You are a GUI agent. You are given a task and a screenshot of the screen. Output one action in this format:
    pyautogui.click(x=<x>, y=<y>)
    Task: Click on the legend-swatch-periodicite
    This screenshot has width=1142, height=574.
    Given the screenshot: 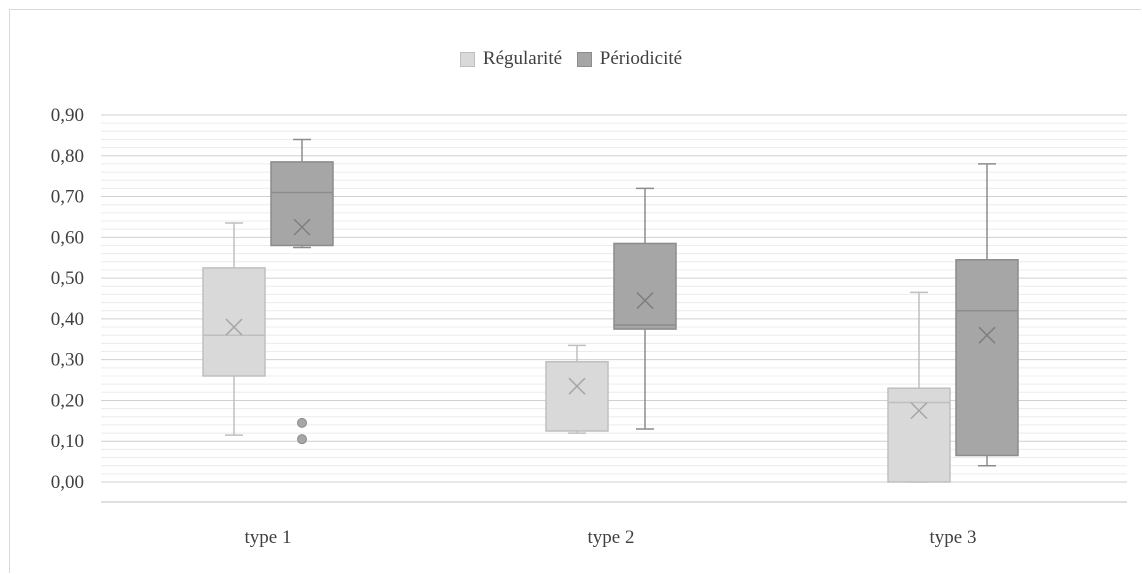 What is the action you would take?
    pyautogui.click(x=584, y=59)
    